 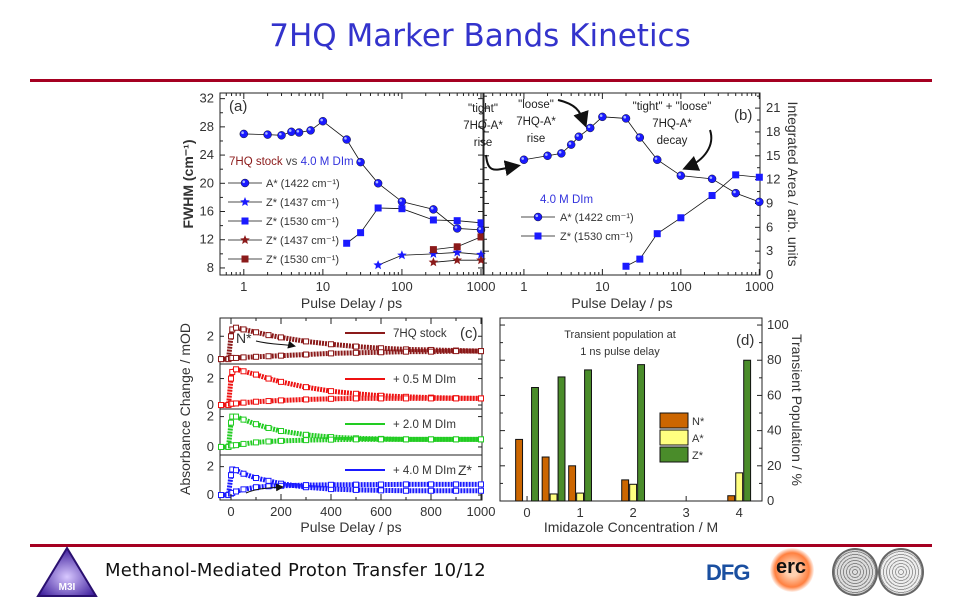 I want to click on arrow-decay, so click(x=697, y=150).